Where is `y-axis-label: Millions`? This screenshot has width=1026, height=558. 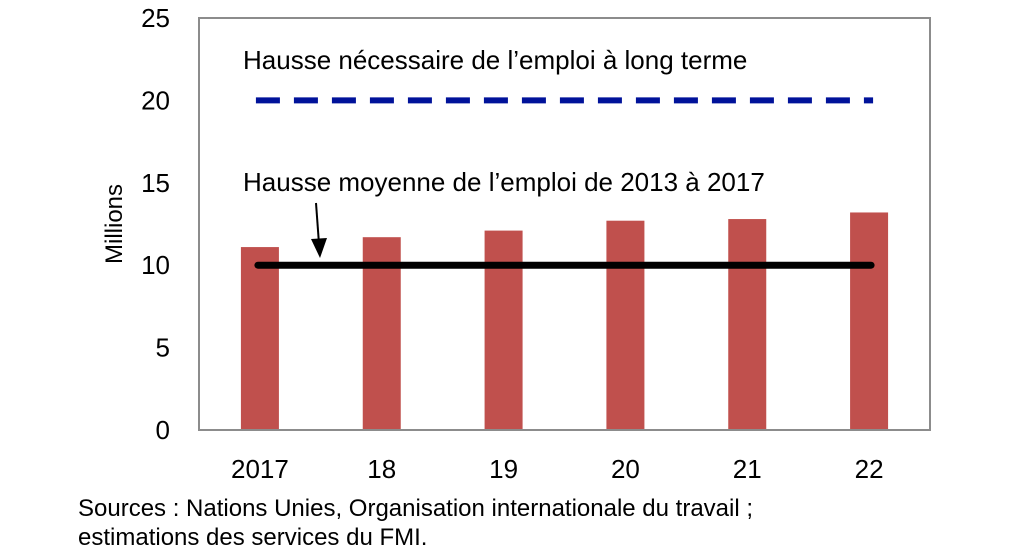
y-axis-label: Millions is located at coordinates (114, 224).